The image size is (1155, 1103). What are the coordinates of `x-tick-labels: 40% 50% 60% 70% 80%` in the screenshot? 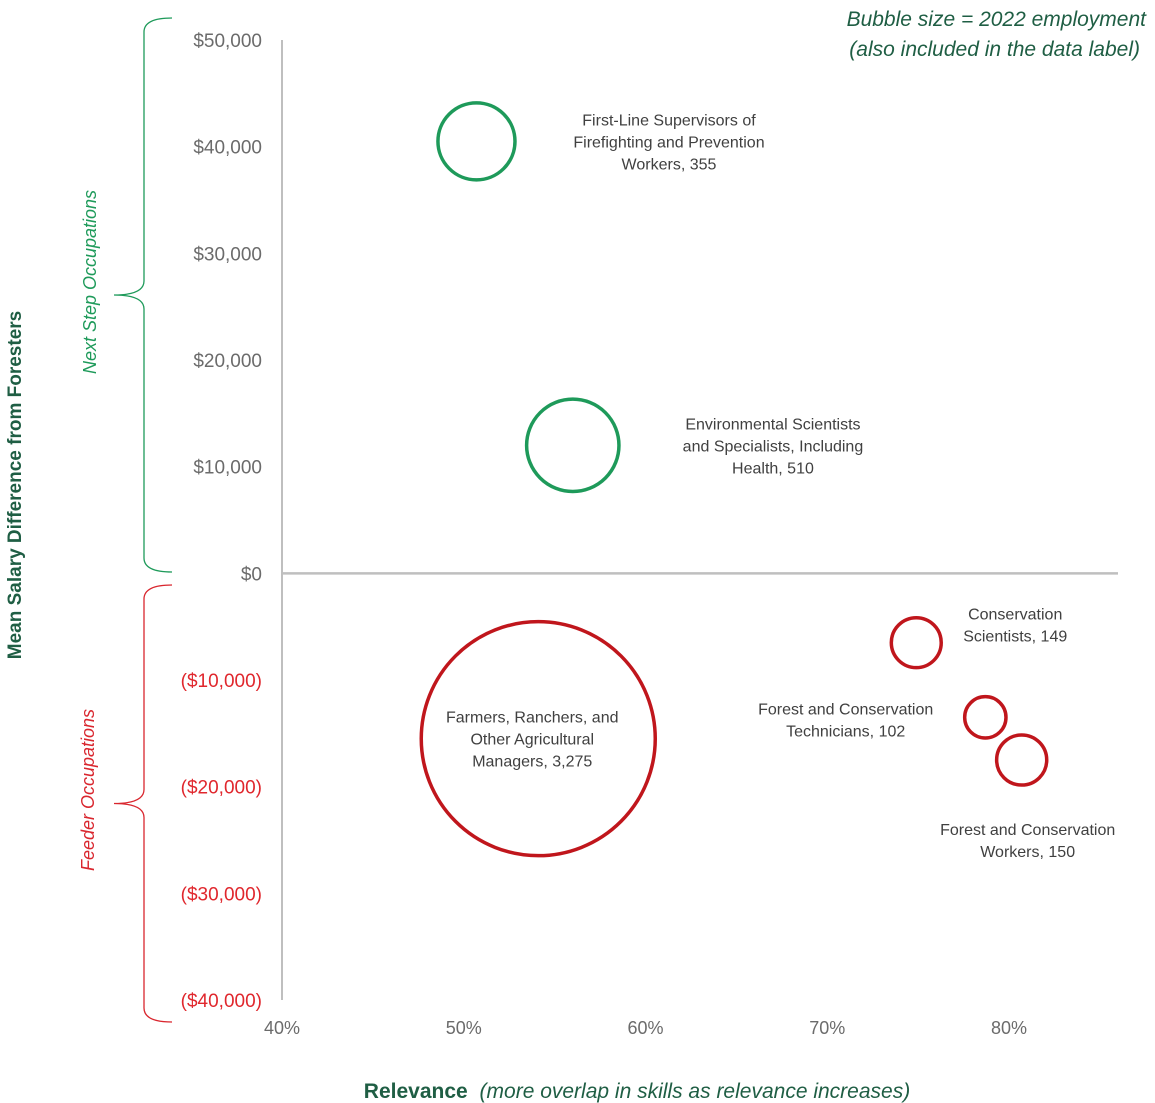 It's located at (645, 1028).